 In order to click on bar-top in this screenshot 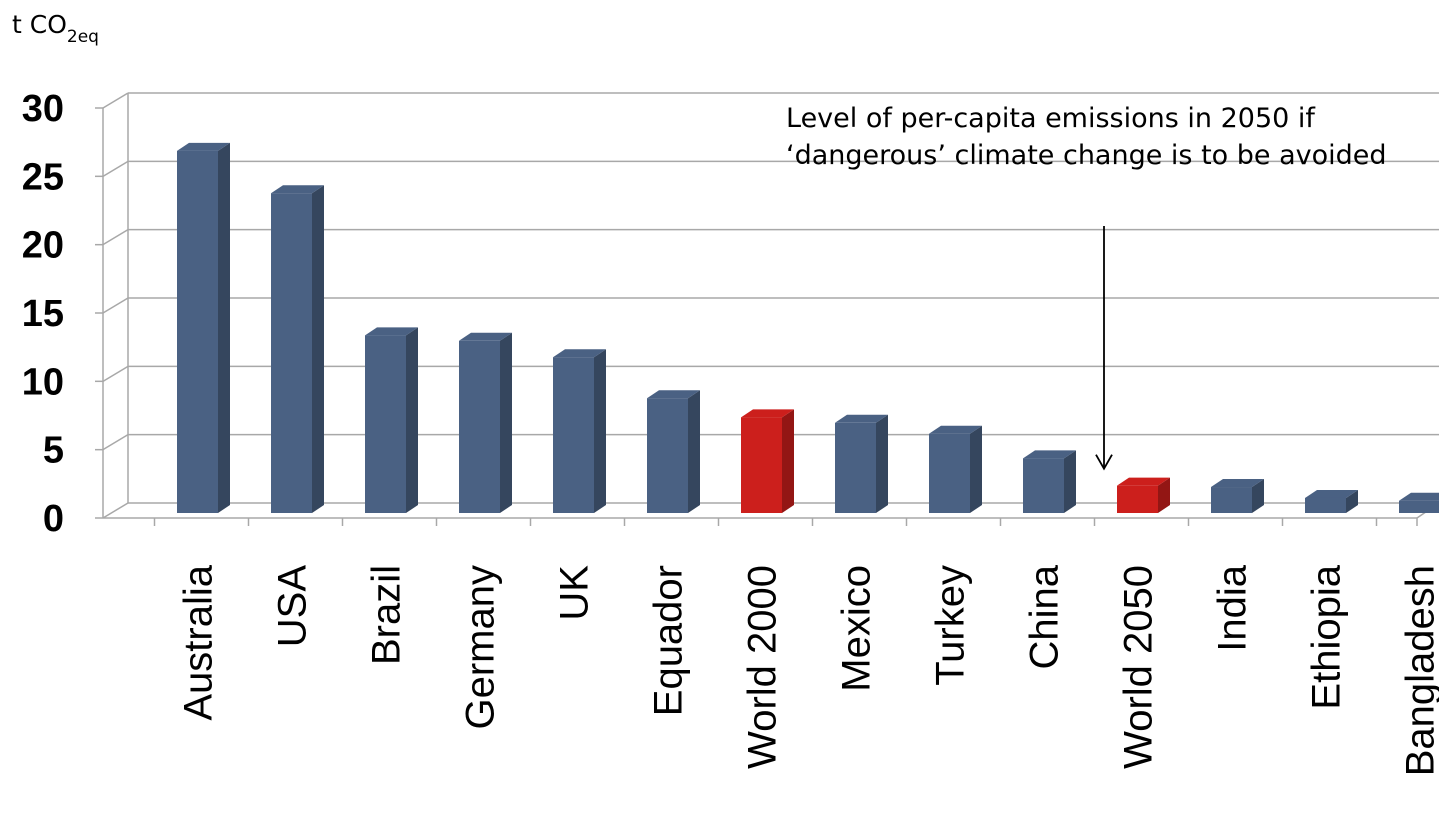, I will do `click(1419, 497)`.